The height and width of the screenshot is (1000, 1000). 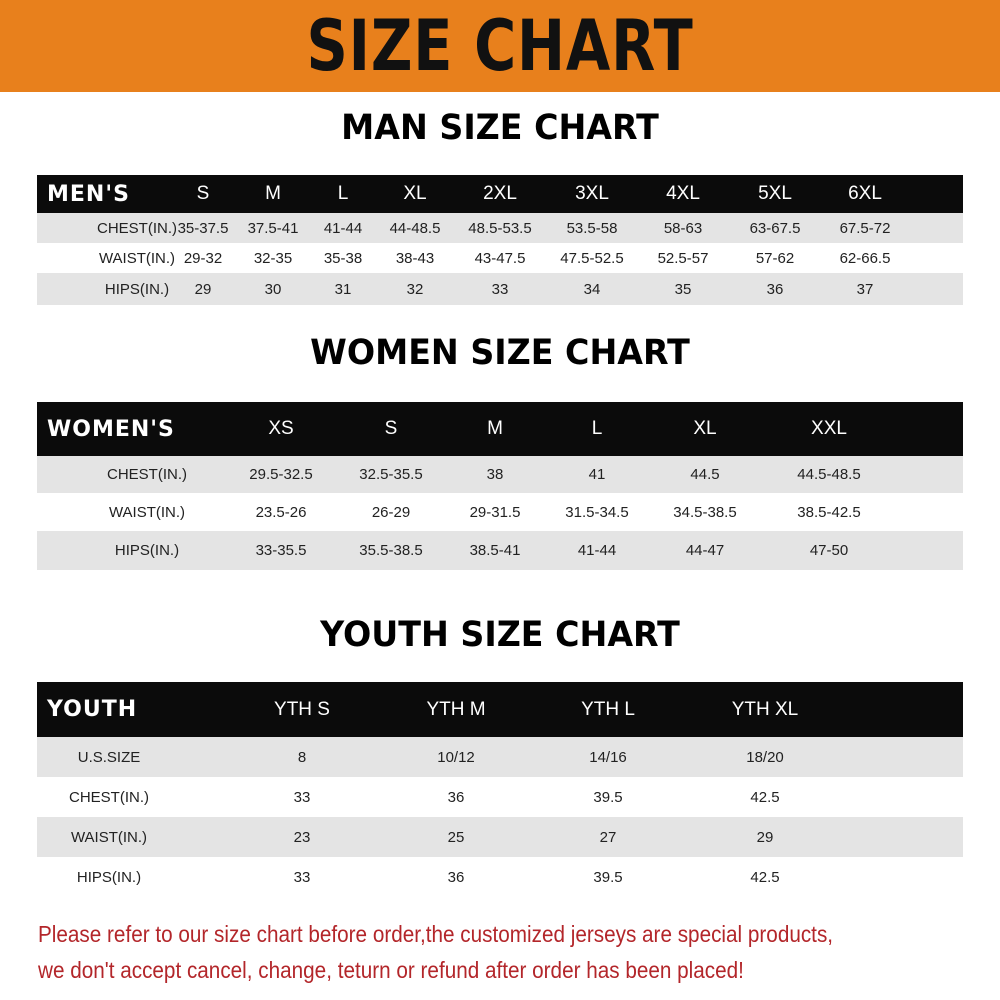 I want to click on table-cell: 18/20, so click(x=765, y=757).